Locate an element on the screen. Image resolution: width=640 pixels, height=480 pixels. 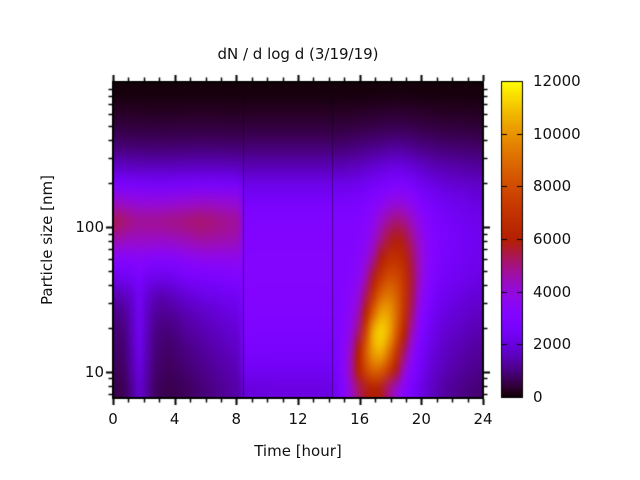
chart-title: dN / d log d (3/19/19) is located at coordinates (298, 54).